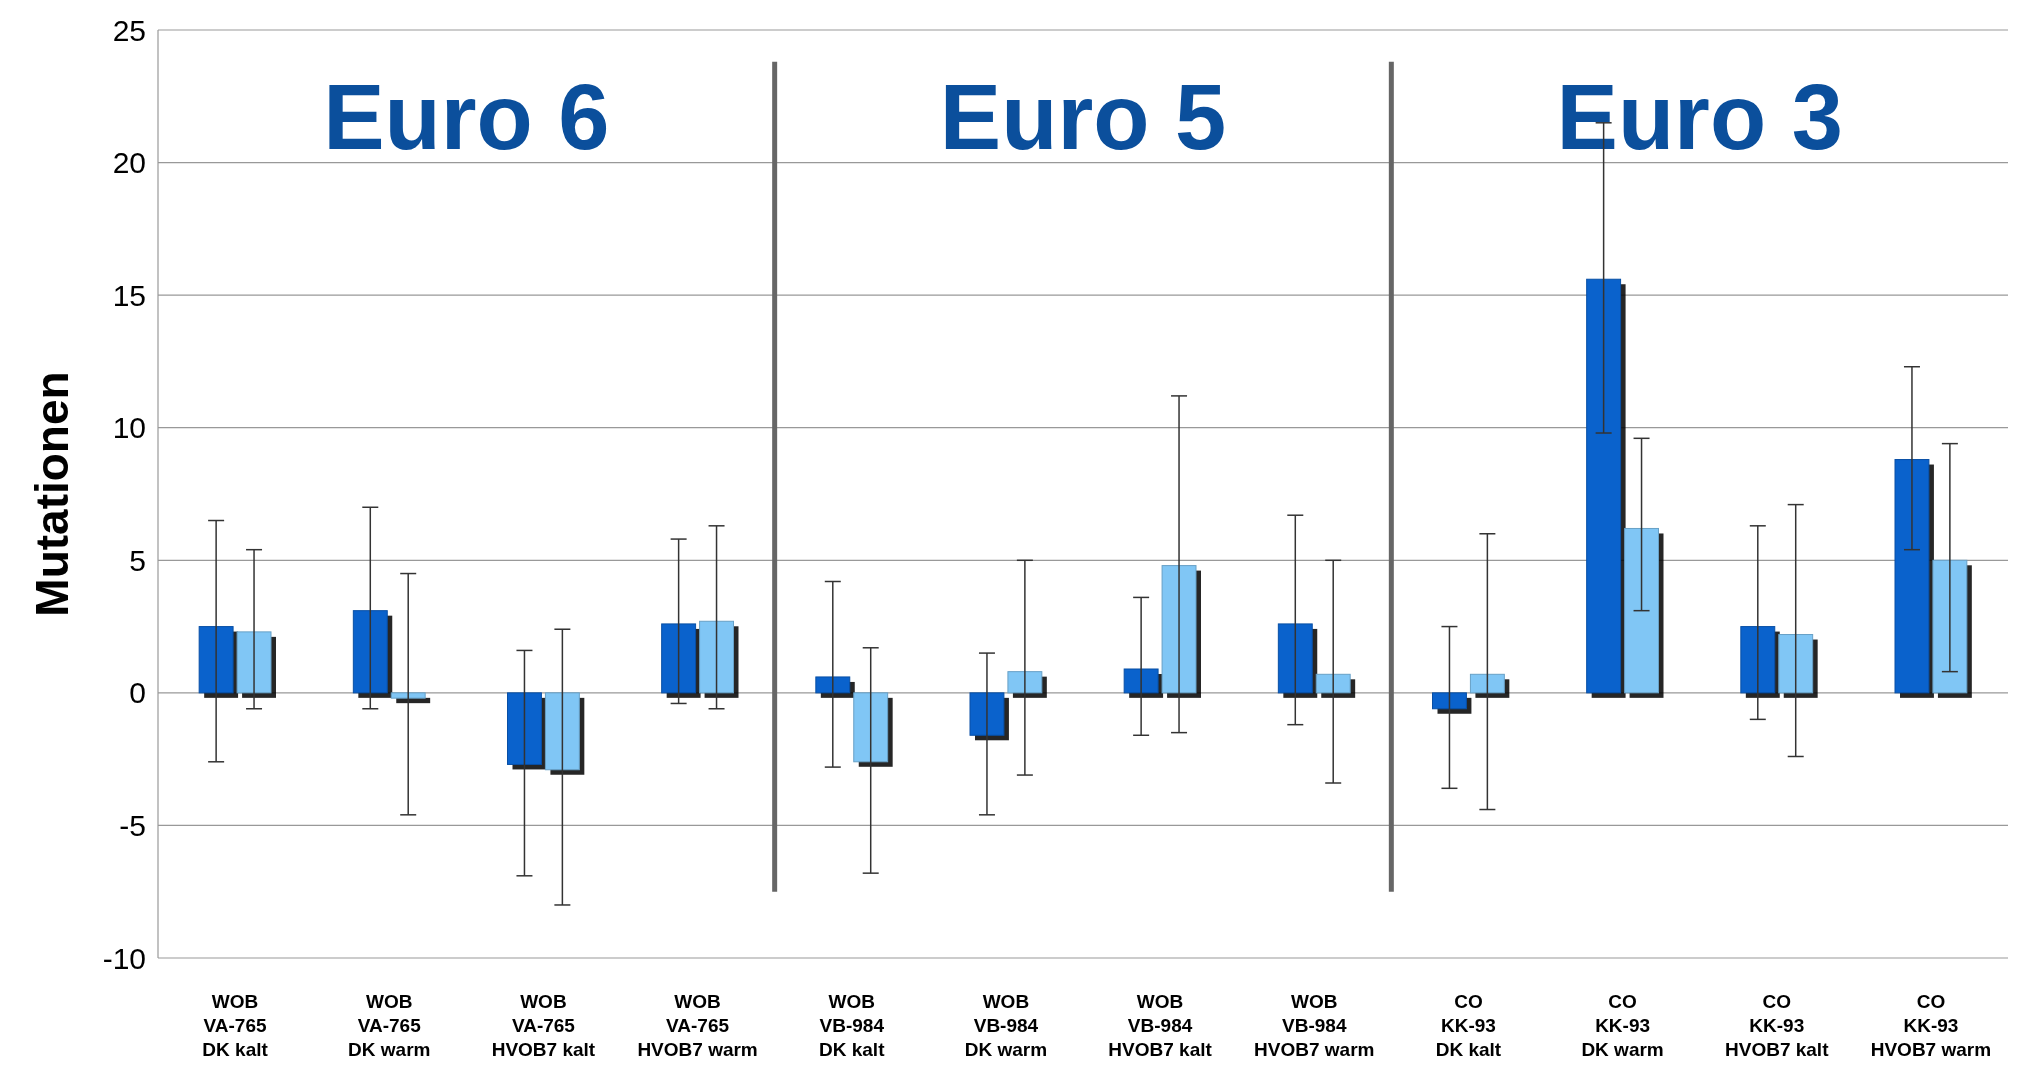  I want to click on x-tick-label: WOB VB-984 DK kalt, so click(852, 1025).